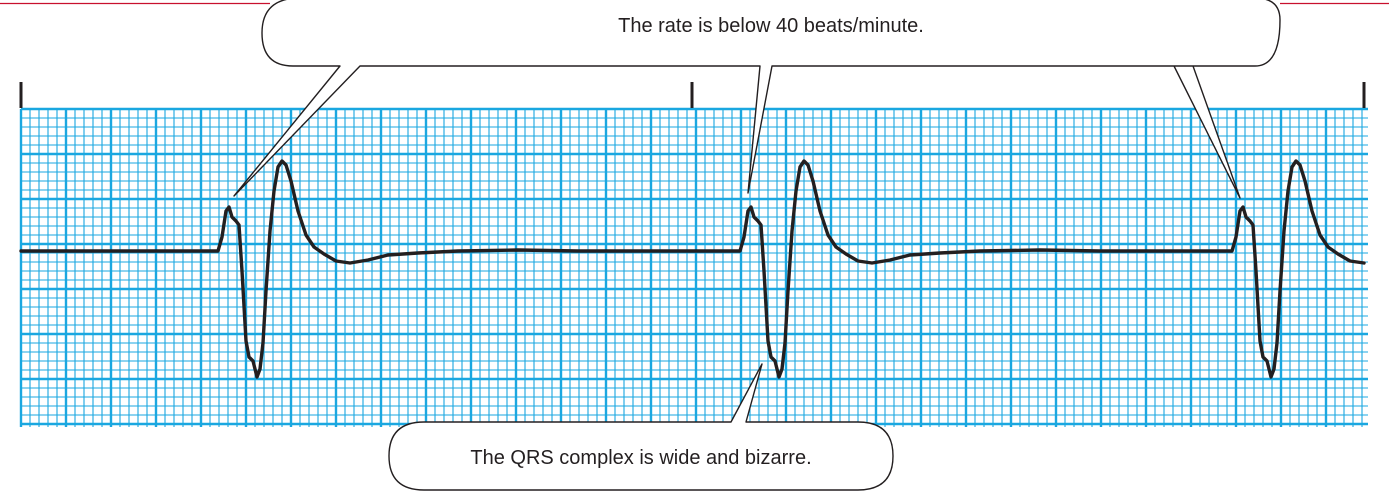  I want to click on bottom-callout-bubble, so click(641, 427).